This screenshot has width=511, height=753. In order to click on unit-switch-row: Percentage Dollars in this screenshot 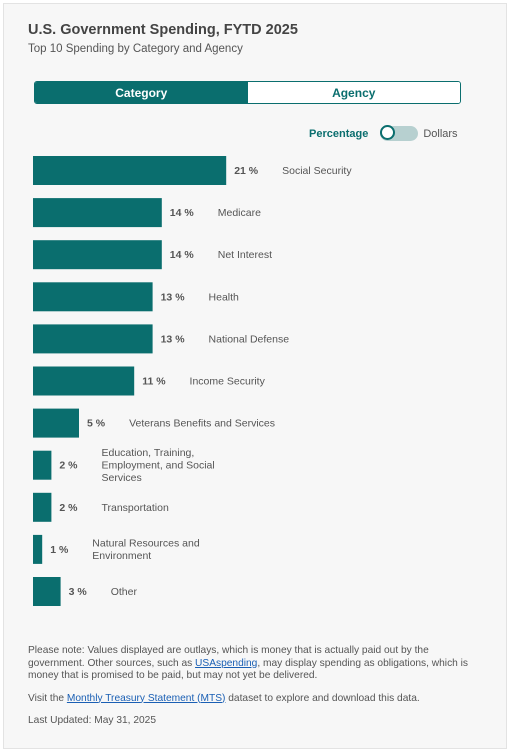, I will do `click(383, 133)`.